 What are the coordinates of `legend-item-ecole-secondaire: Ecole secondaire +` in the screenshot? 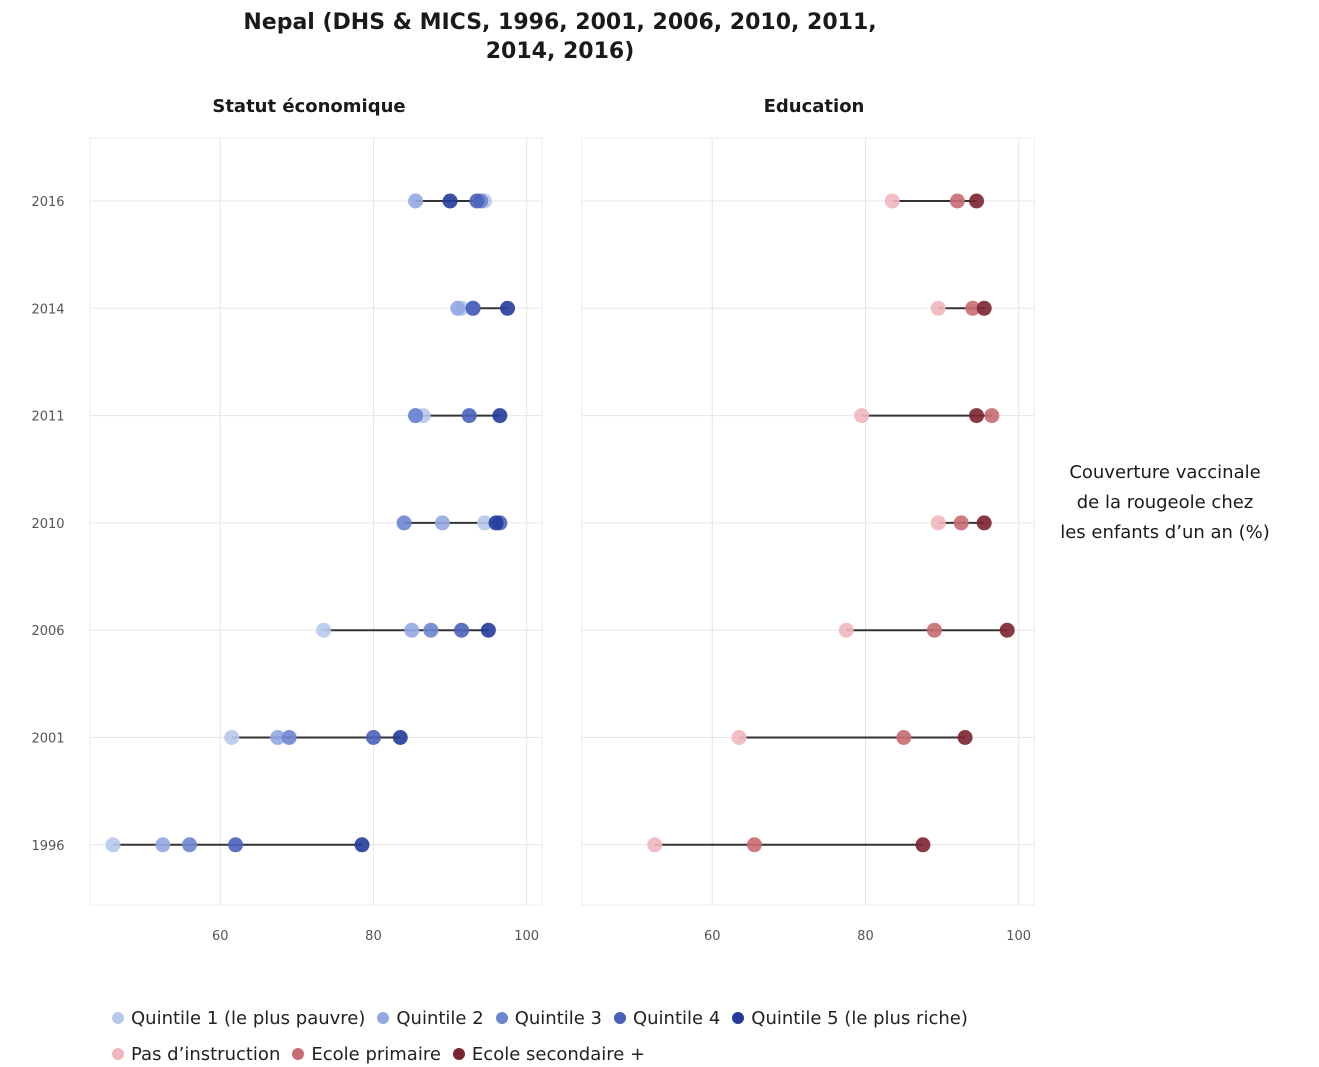 It's located at (549, 1054).